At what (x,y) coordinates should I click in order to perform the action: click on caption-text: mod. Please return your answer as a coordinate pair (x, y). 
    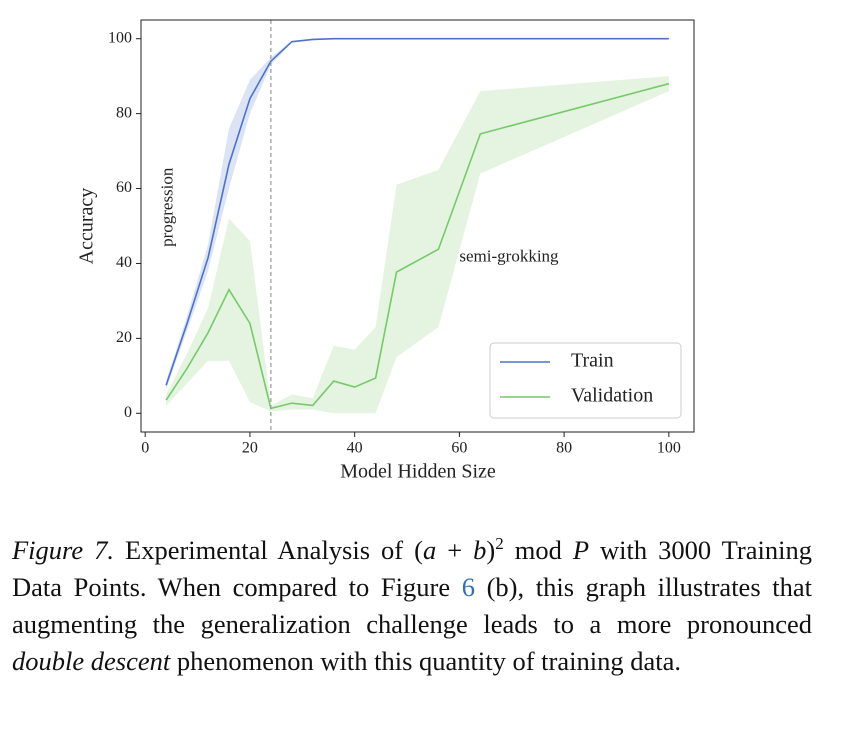
    Looking at the image, I should click on (538, 550).